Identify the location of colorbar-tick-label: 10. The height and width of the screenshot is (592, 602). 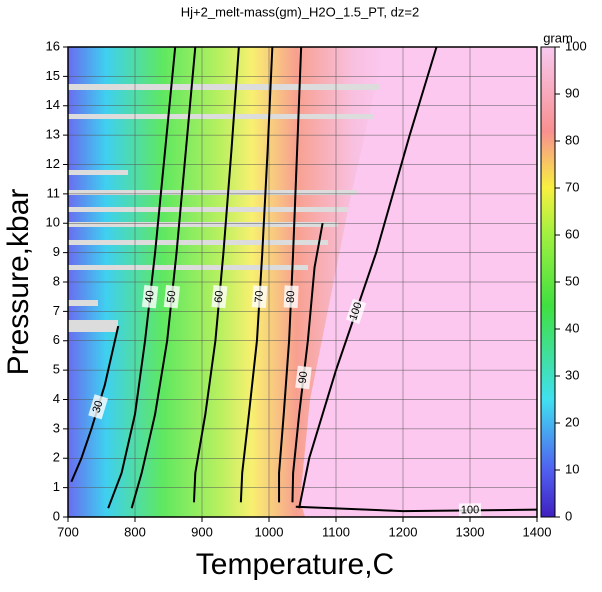
(572, 468).